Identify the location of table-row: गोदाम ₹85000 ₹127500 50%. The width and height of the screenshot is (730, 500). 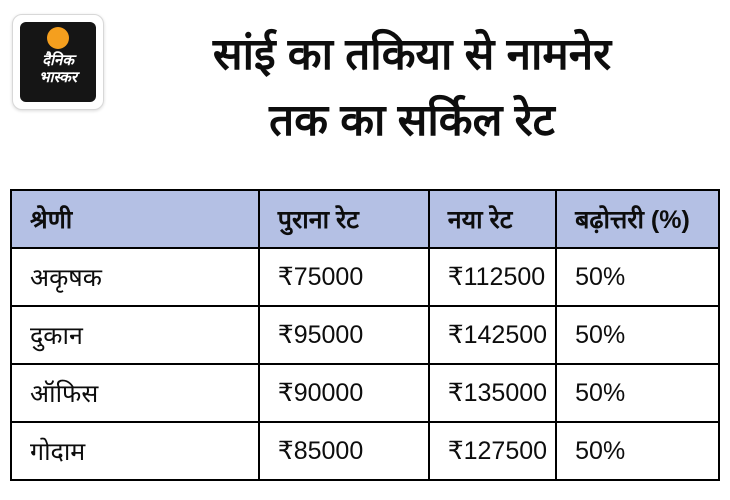
(365, 451).